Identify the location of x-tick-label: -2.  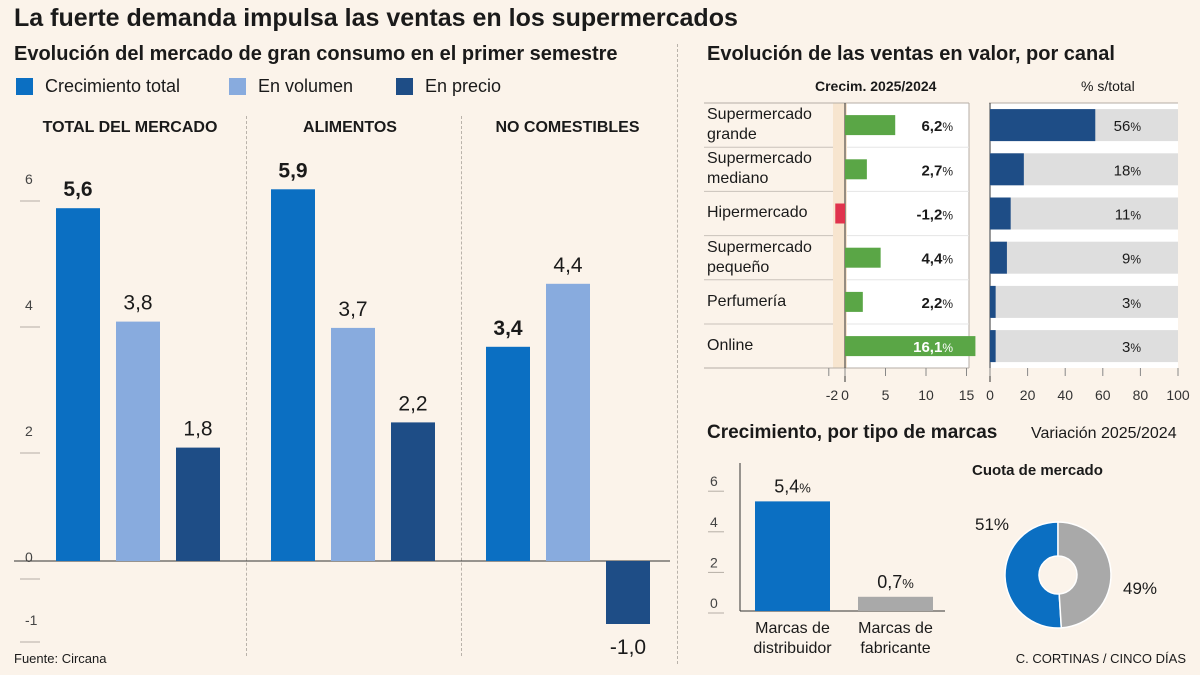
(832, 395).